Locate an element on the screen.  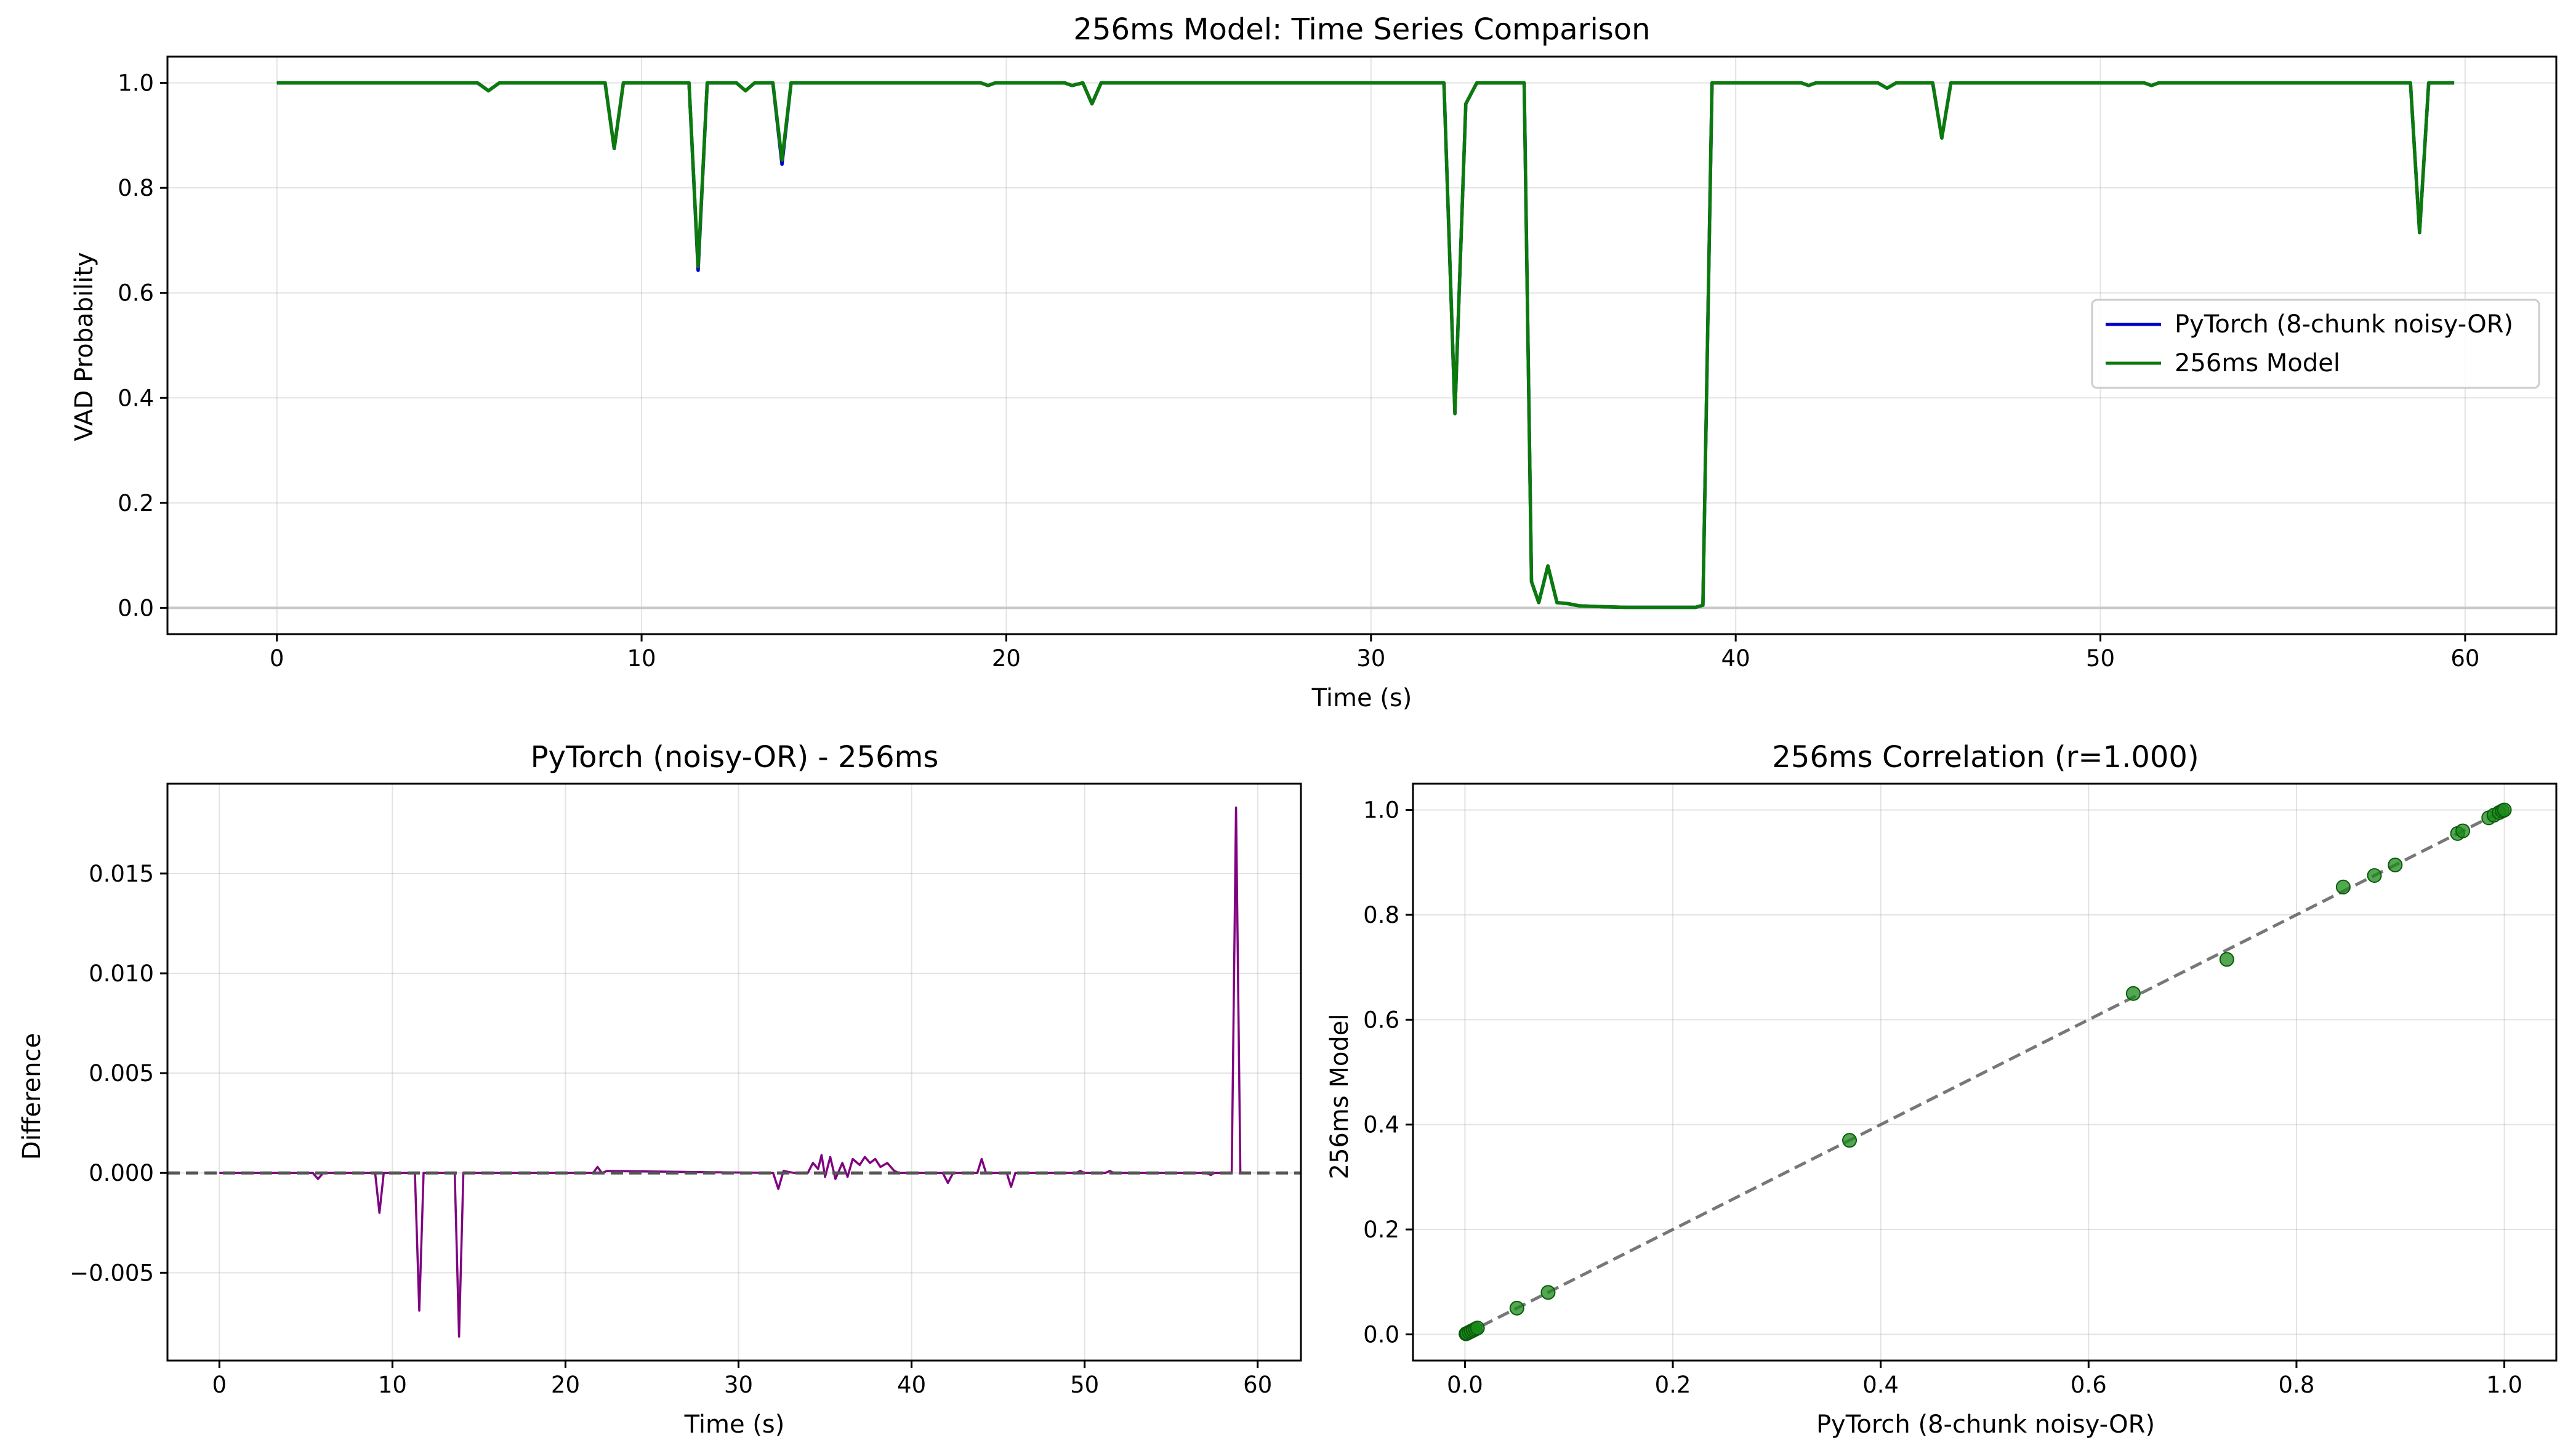
correlation-title: 256ms Correlation (r=1.000) is located at coordinates (1985, 757).